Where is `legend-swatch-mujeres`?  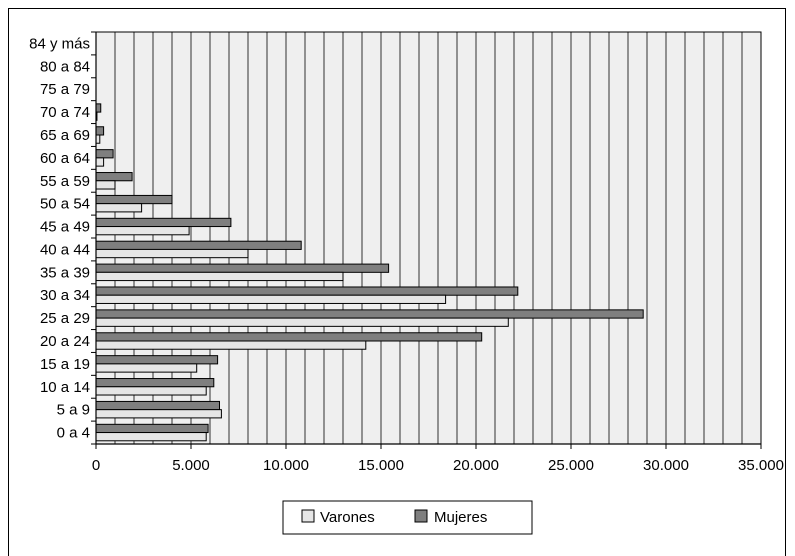 legend-swatch-mujeres is located at coordinates (421, 516).